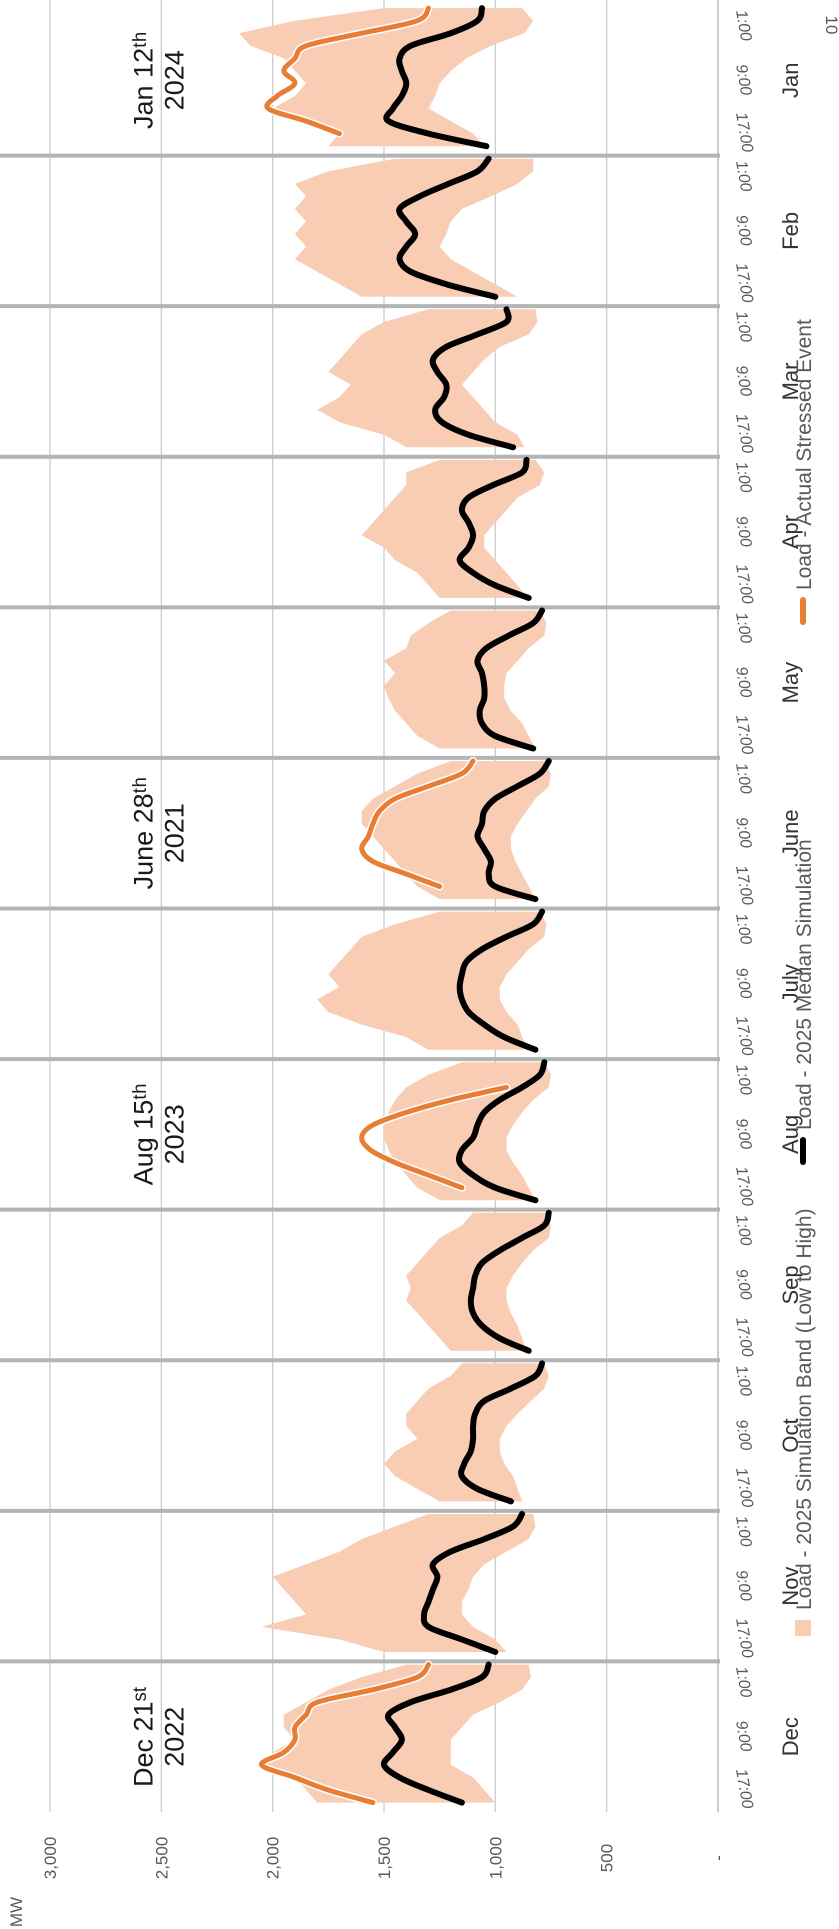 The height and width of the screenshot is (1929, 839). I want to click on month-label-feb: Feb, so click(790, 231).